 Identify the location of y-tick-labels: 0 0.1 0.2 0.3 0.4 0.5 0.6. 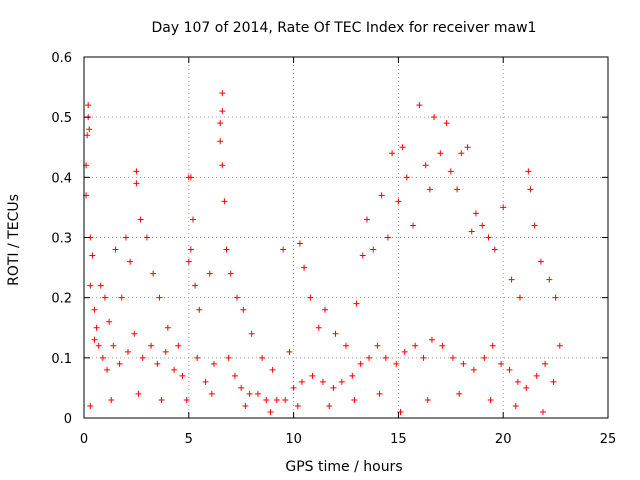
(61, 239).